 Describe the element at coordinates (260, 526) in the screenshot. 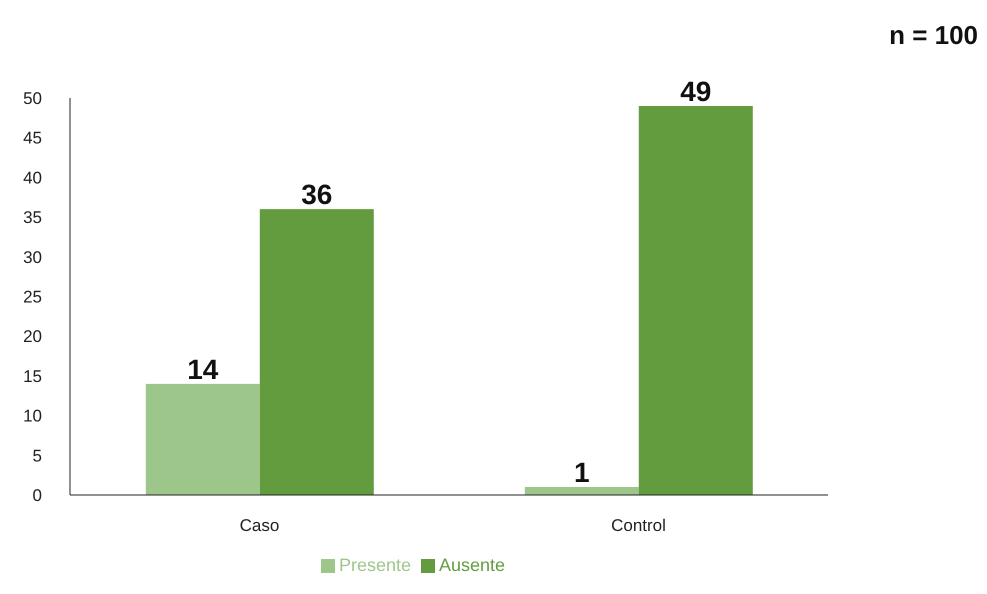

I see `x-tick-label: Caso` at that location.